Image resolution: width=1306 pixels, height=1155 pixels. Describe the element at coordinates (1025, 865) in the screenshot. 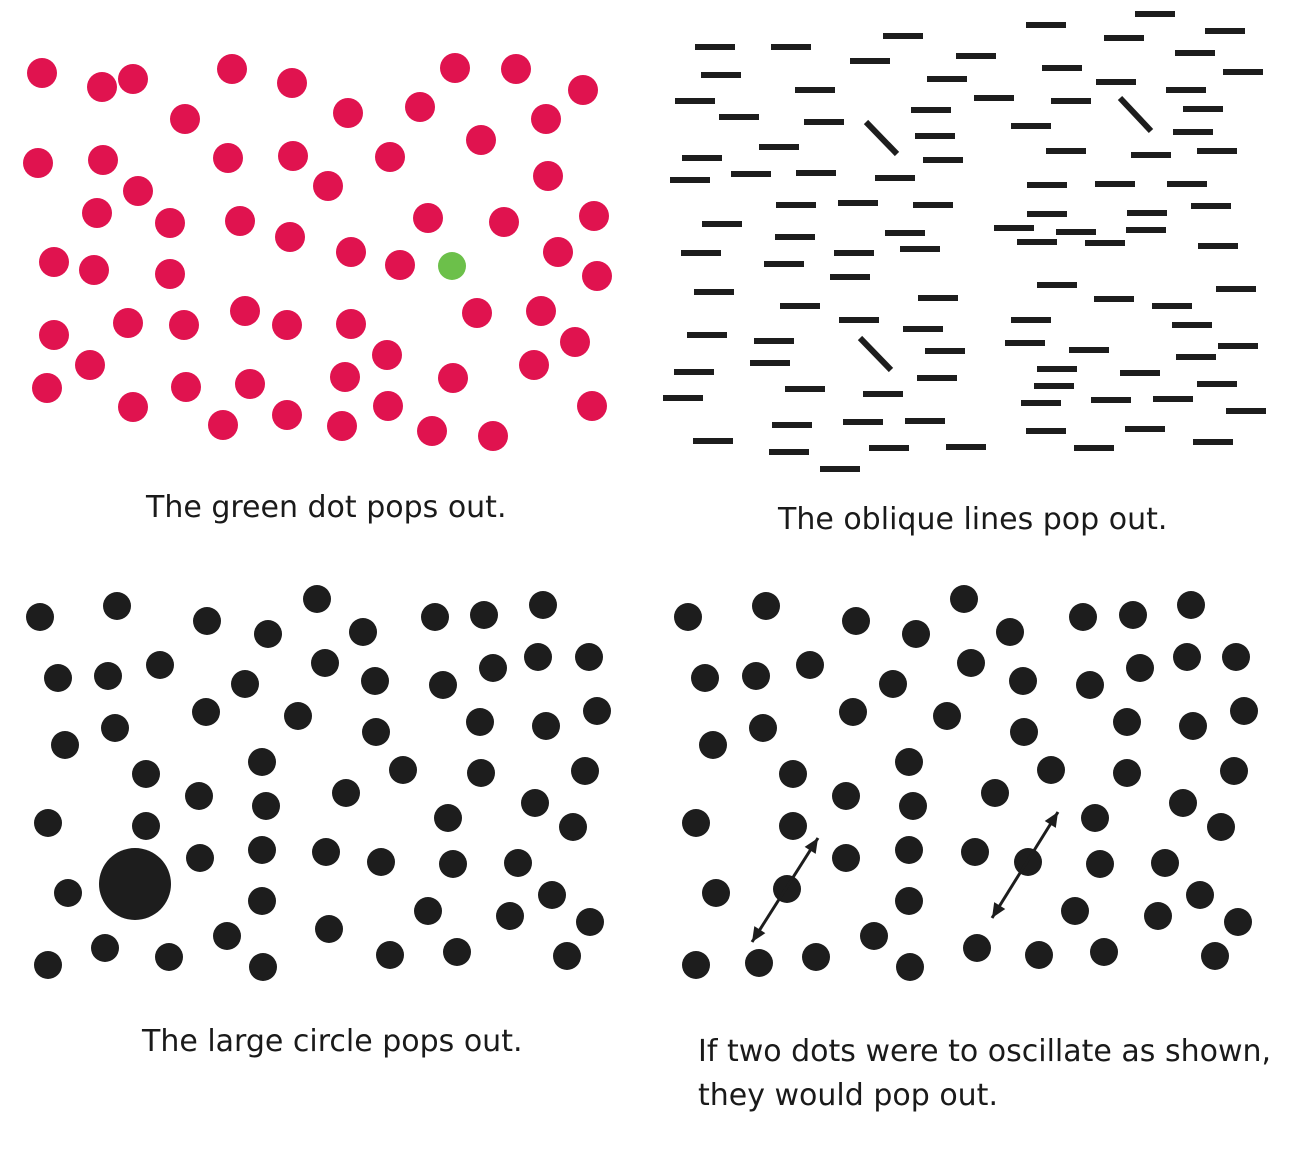

I see `double-headed-arrow-icon` at that location.